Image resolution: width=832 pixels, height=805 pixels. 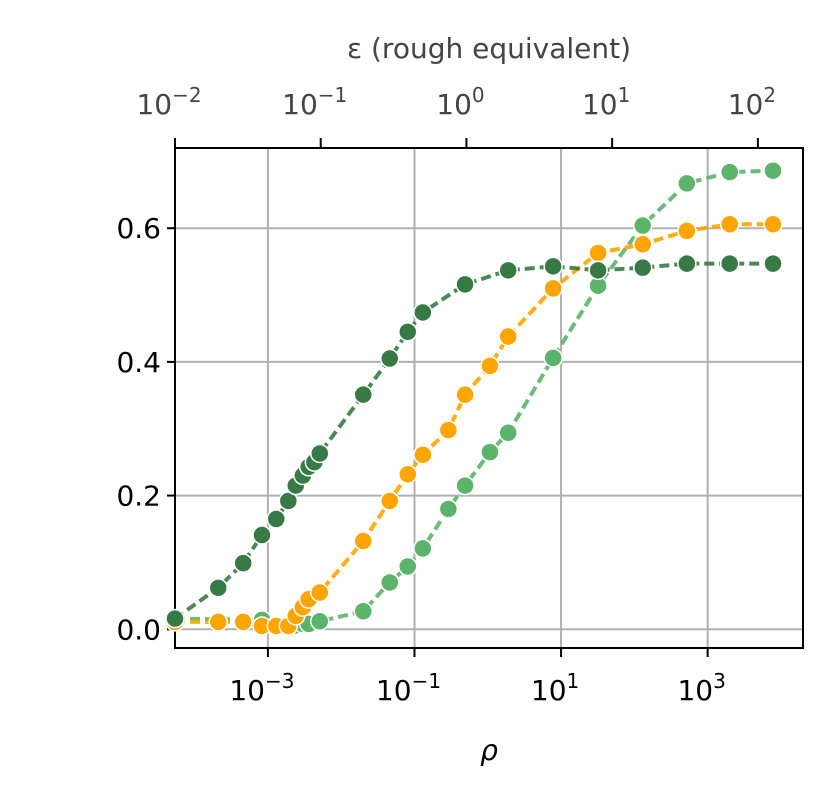 What do you see at coordinates (138, 362) in the screenshot?
I see `y-tick-label: 0.4` at bounding box center [138, 362].